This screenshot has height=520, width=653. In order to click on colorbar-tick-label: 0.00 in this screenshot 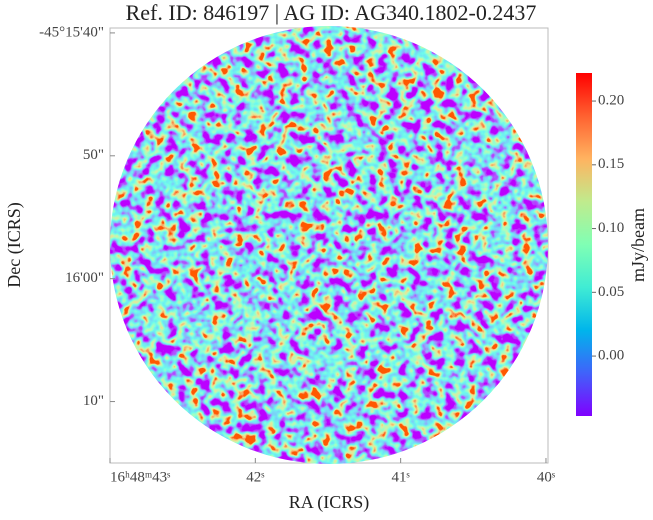, I will do `click(611, 356)`.